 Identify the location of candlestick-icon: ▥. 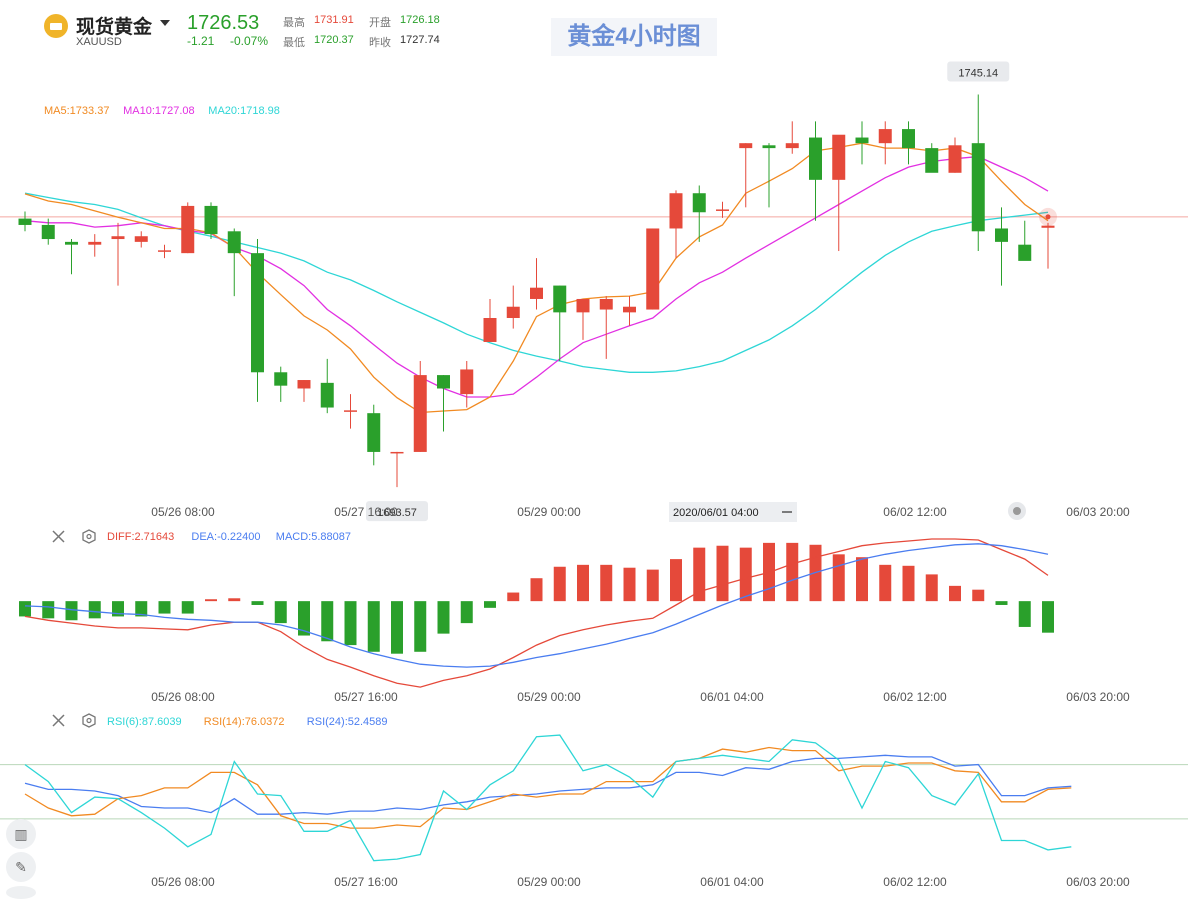
(21, 834).